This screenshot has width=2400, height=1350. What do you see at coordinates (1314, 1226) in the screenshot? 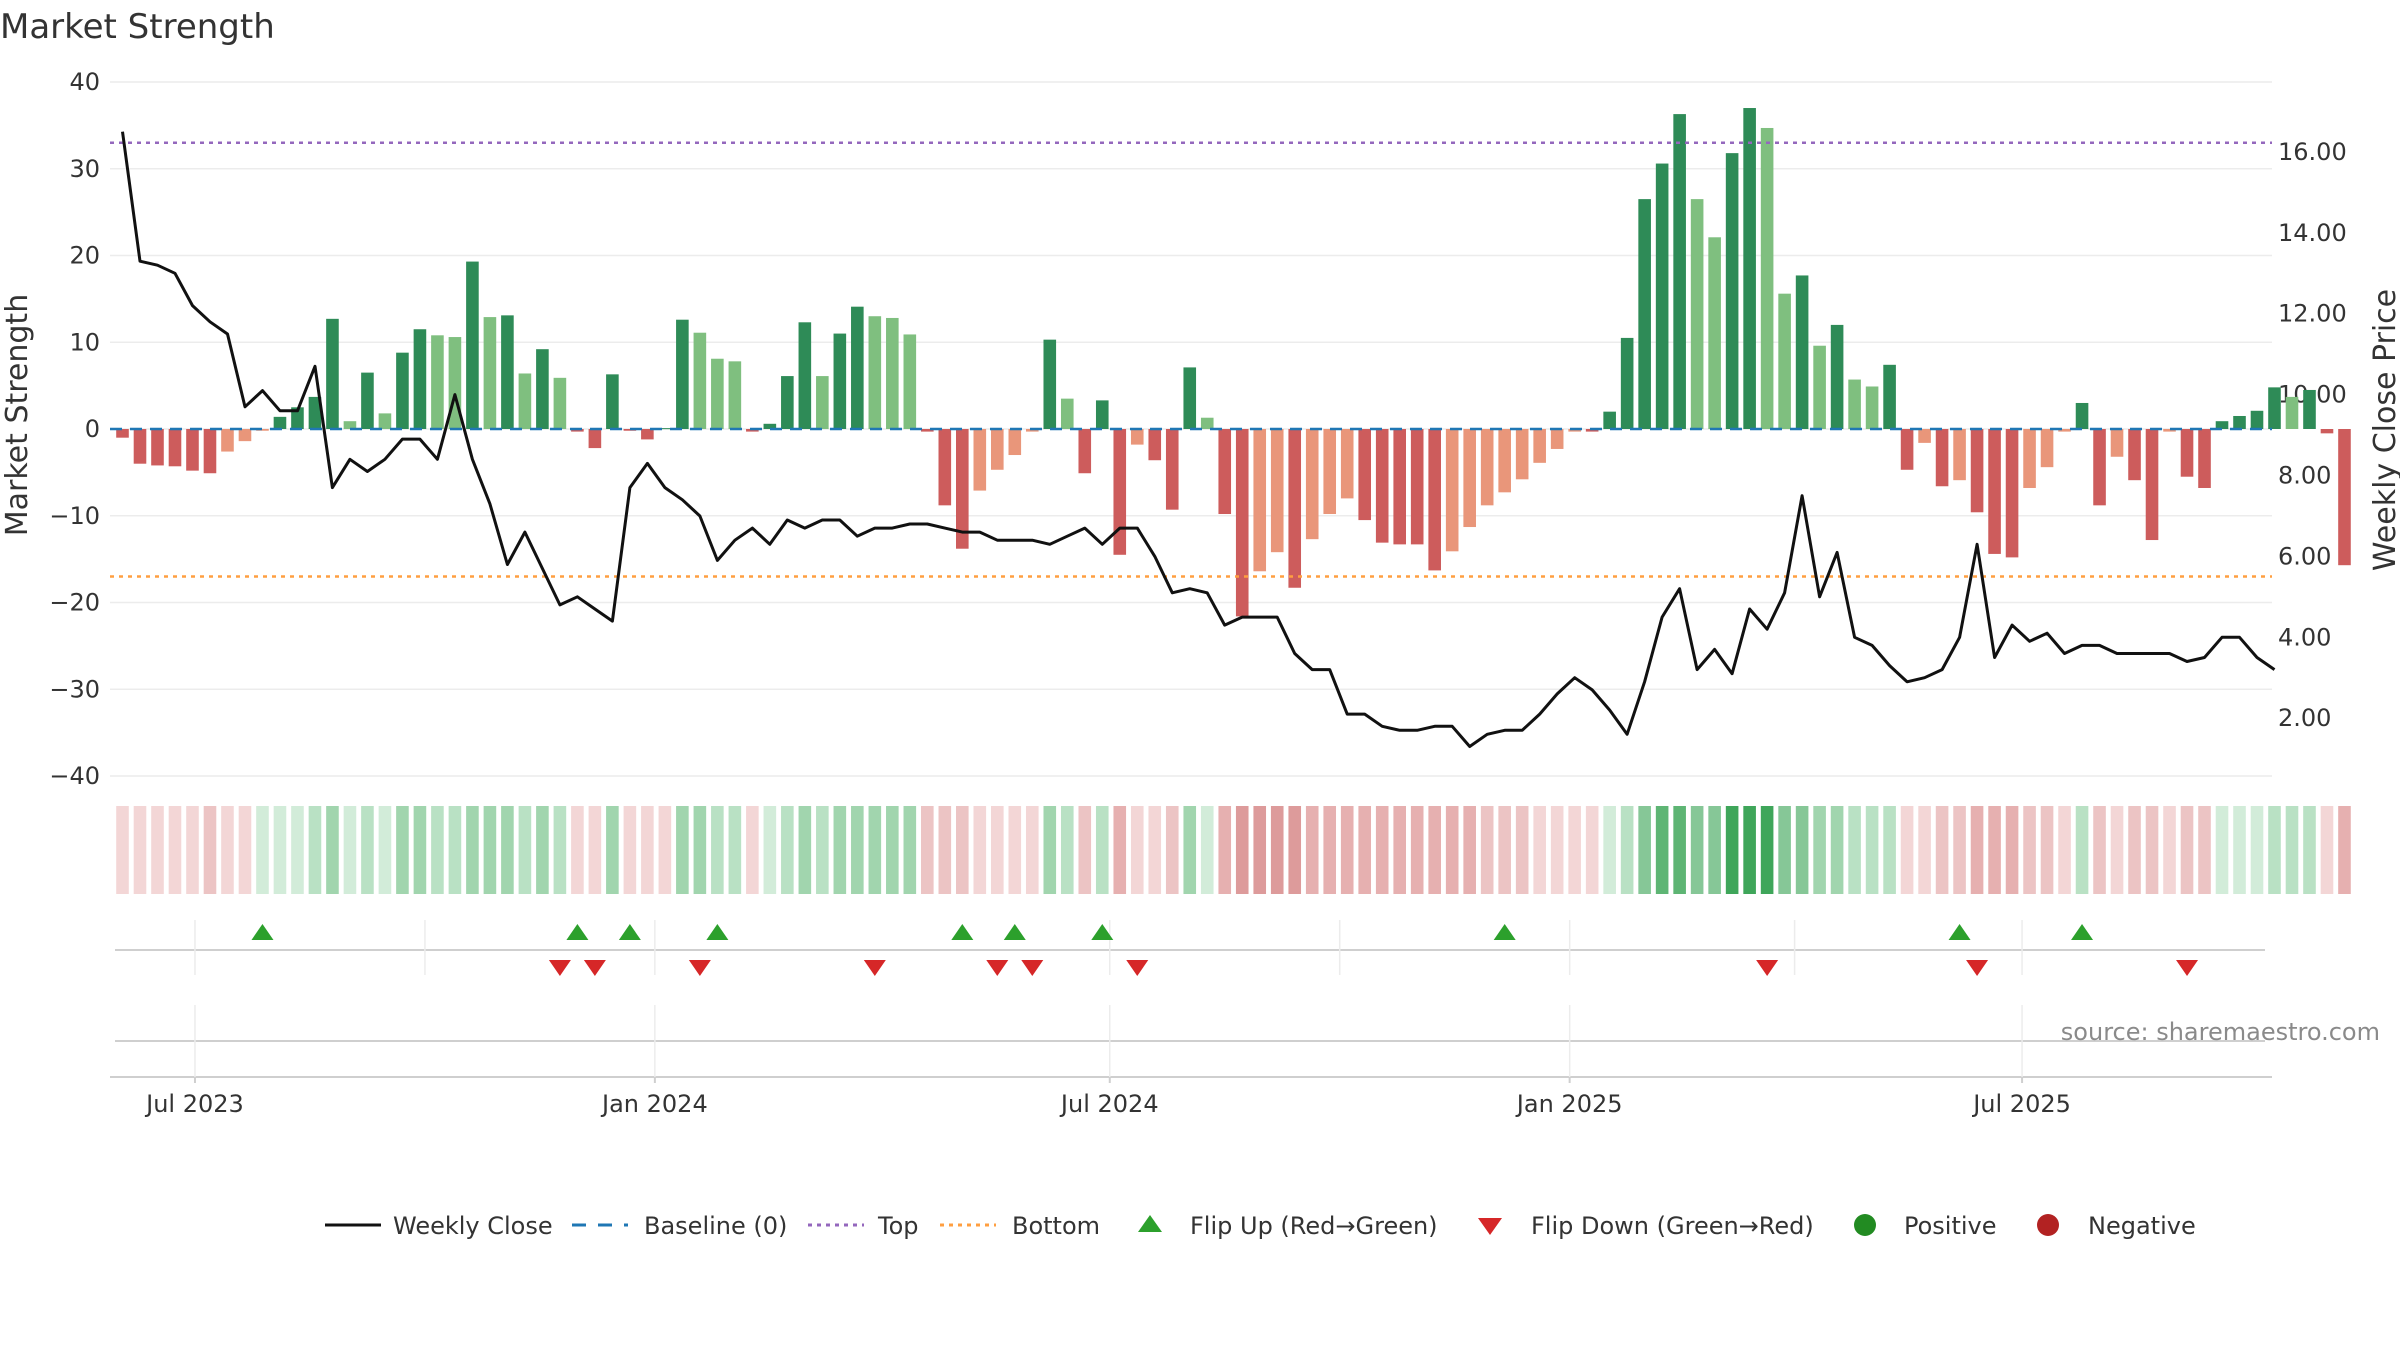
I see `legend-label: Flip Up (Red→Green)` at bounding box center [1314, 1226].